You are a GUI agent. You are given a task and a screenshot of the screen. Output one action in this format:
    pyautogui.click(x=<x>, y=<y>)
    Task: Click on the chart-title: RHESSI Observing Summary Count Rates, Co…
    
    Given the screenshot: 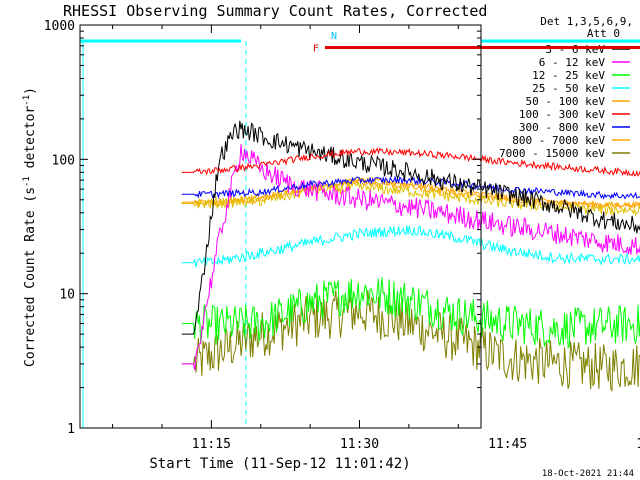 What is the action you would take?
    pyautogui.click(x=275, y=11)
    